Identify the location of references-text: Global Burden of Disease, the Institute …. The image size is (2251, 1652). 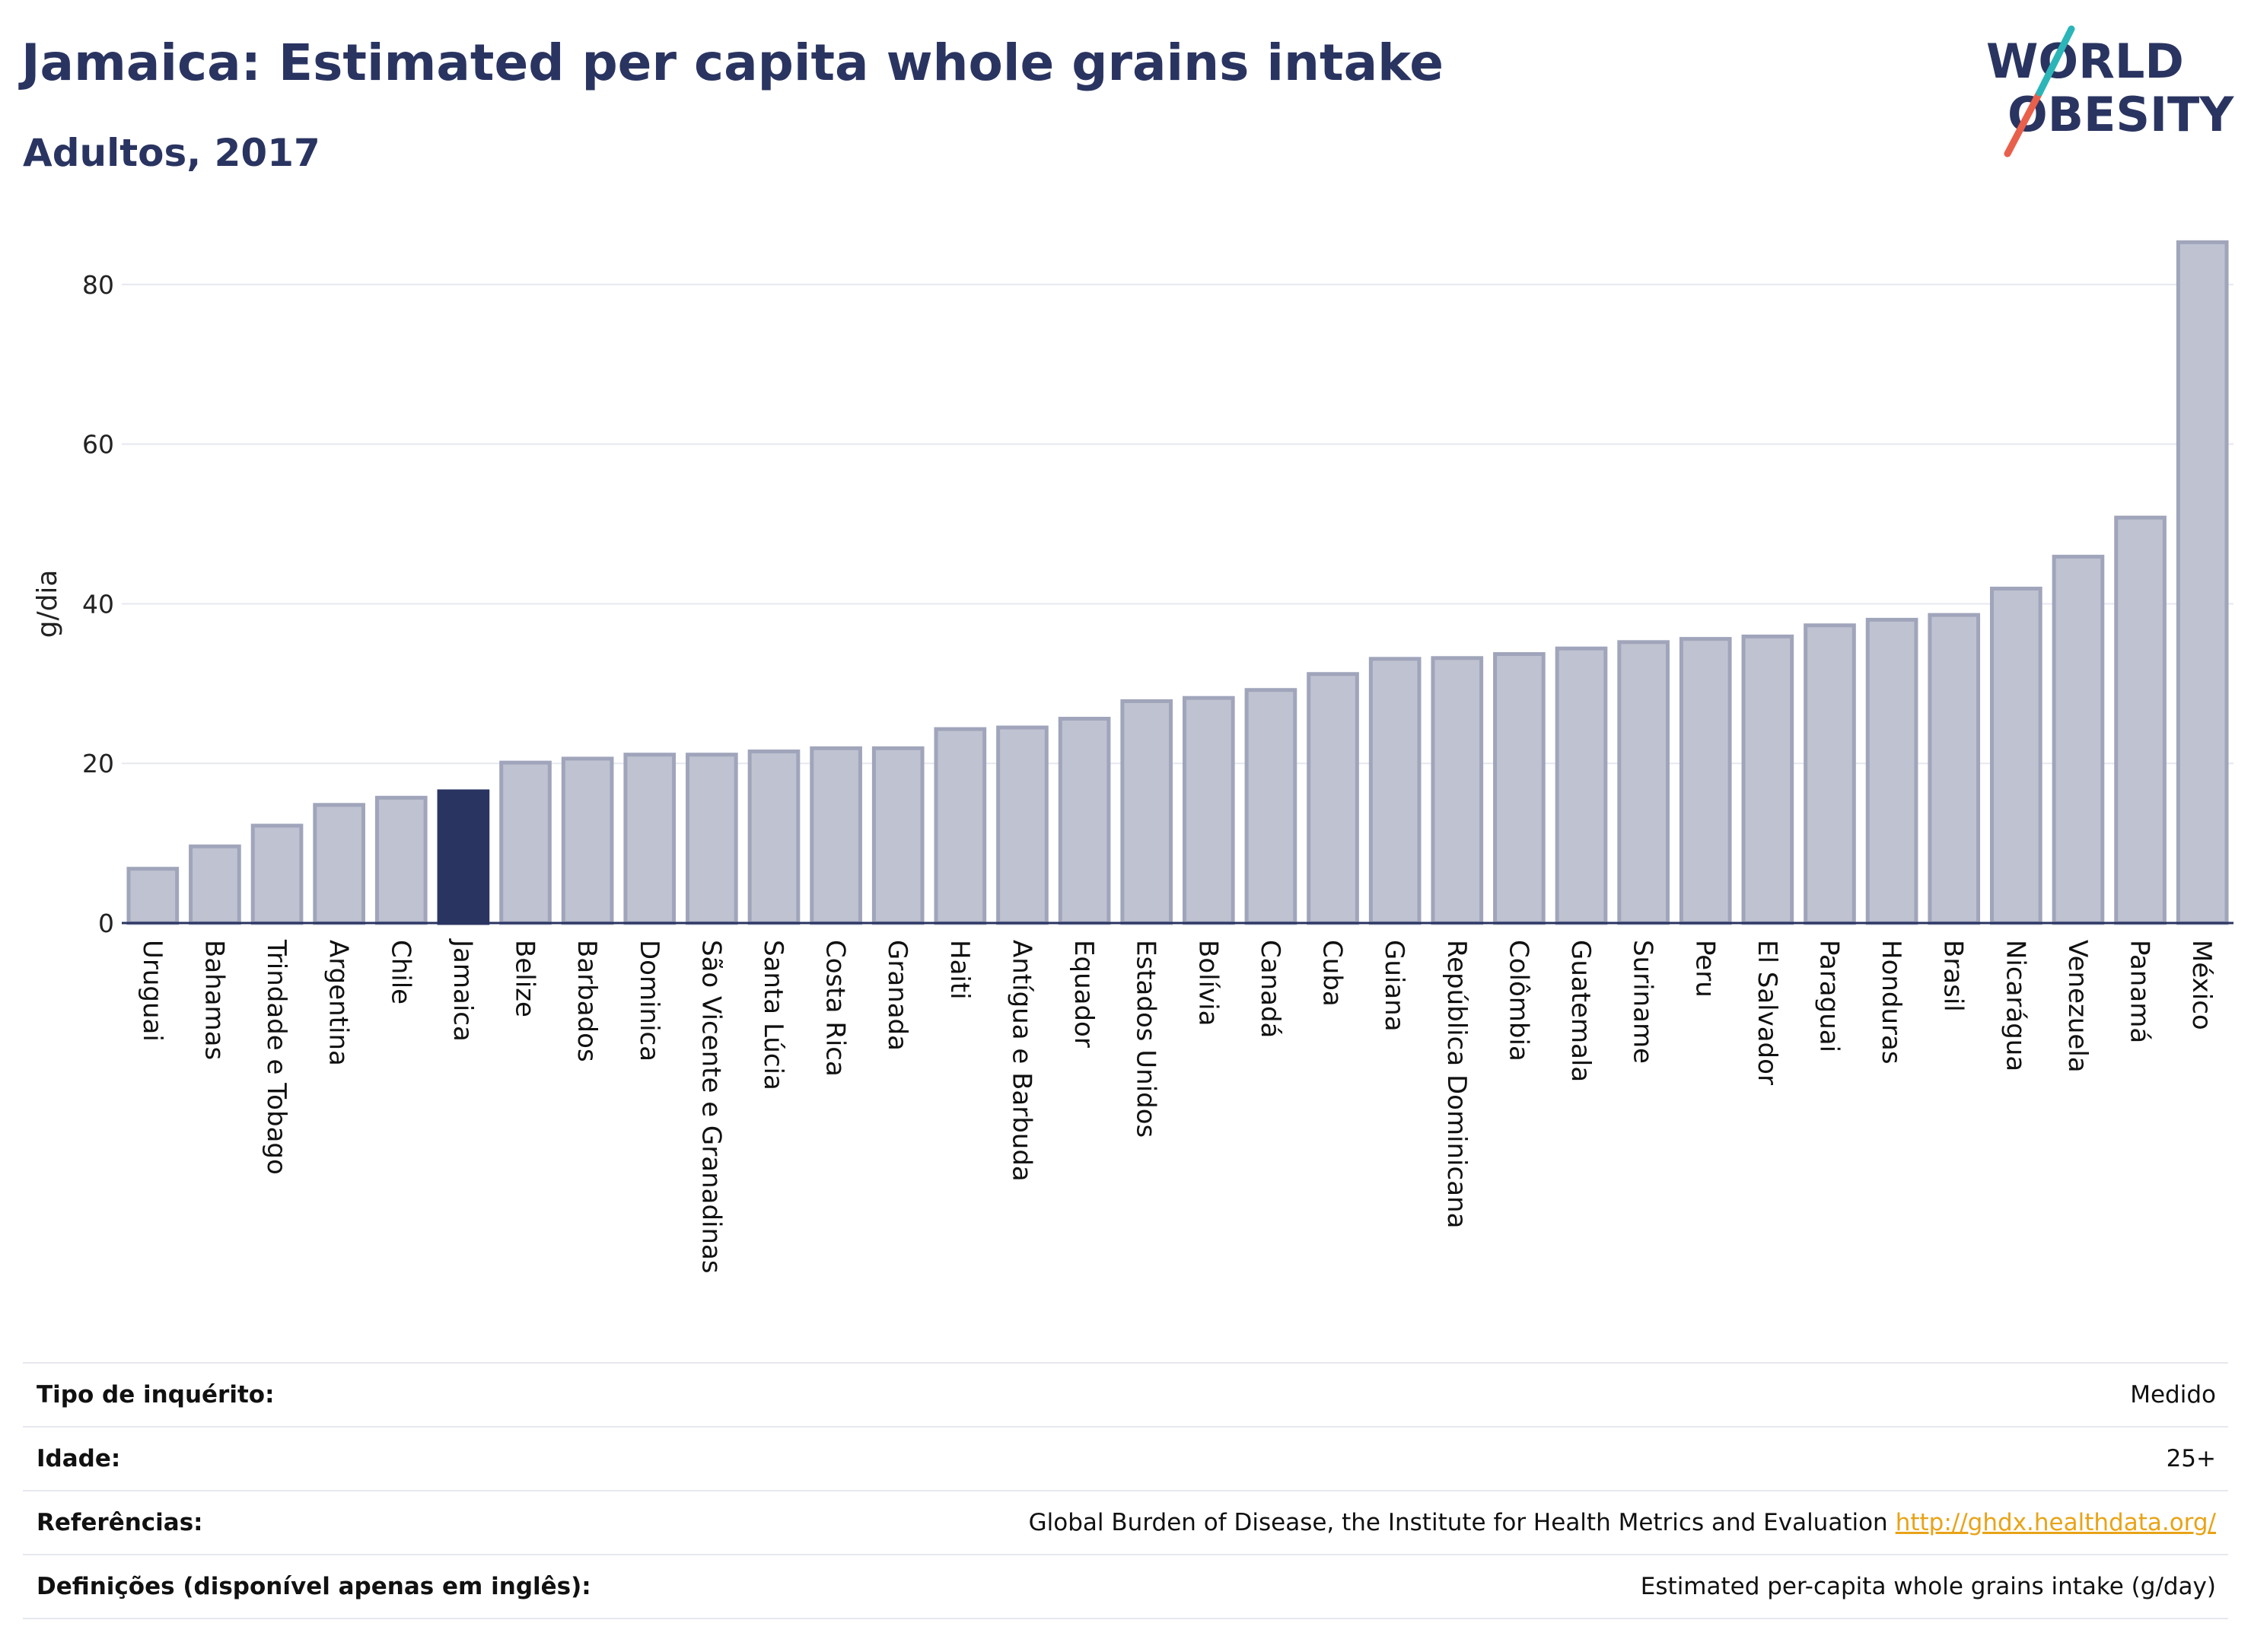
(1458, 1522).